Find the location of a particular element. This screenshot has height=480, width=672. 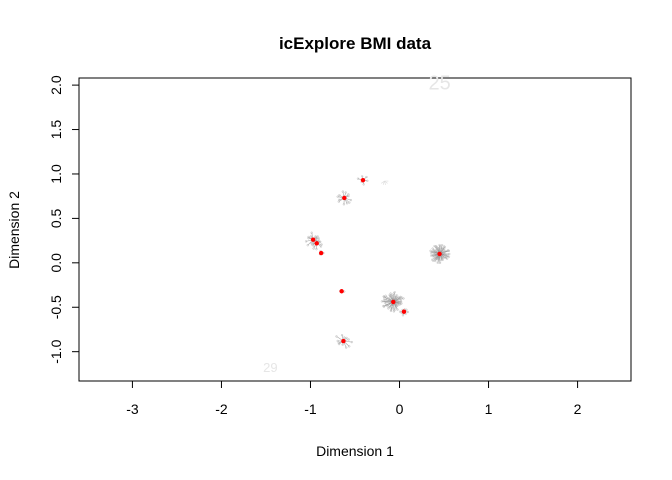

x-axis-label: Dimension 1 is located at coordinates (355, 451).